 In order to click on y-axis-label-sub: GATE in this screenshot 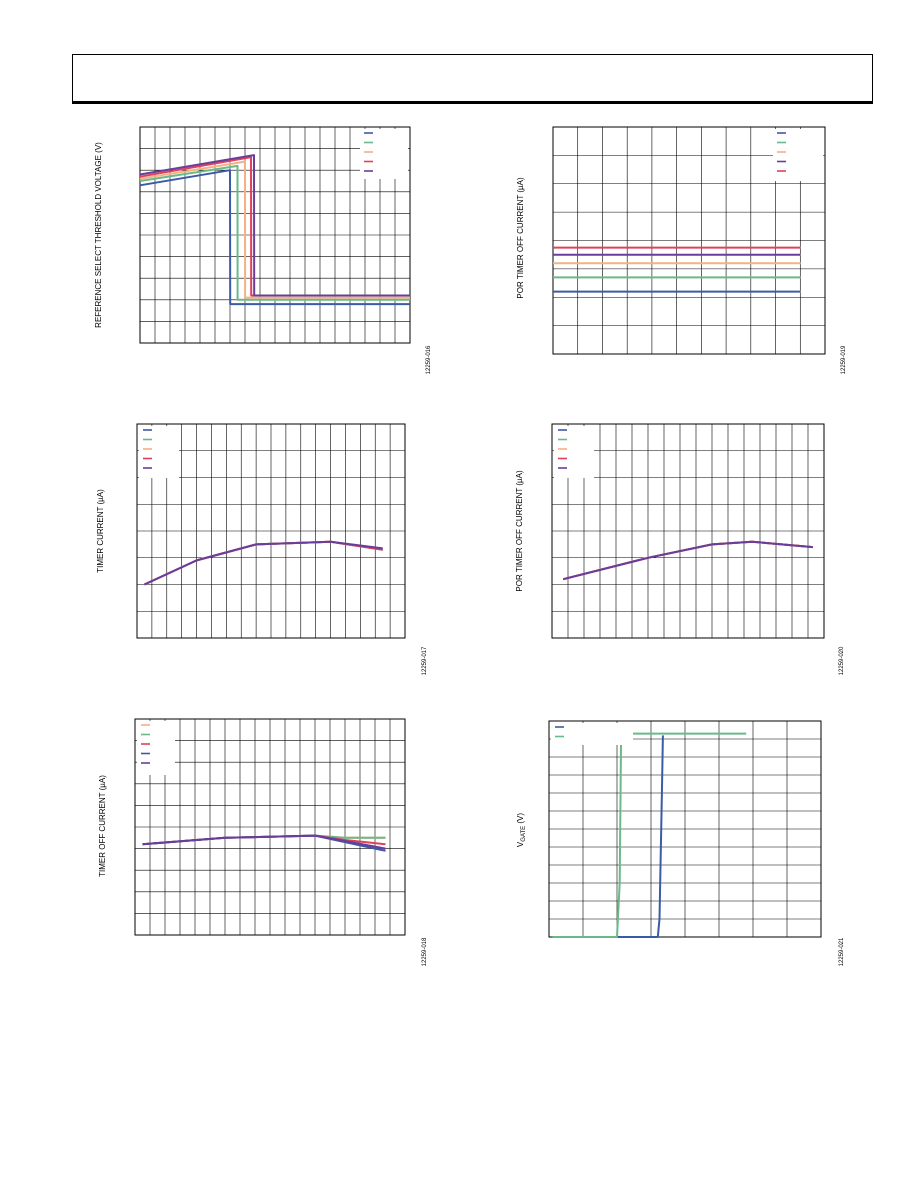, I will do `click(524, 834)`.